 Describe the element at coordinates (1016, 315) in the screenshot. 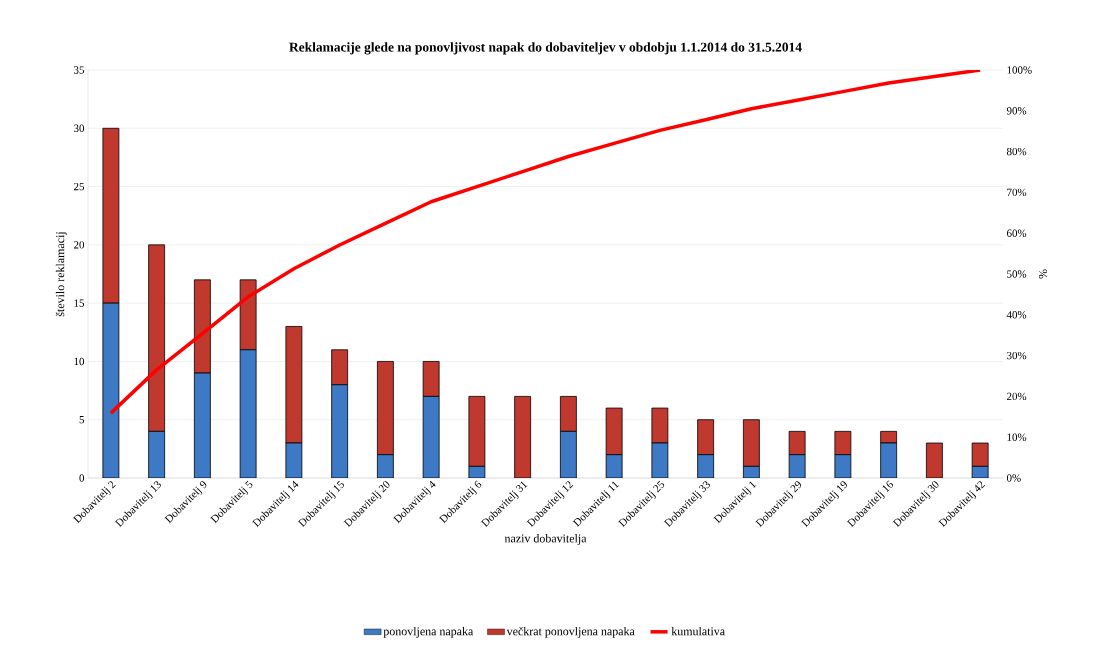

I see `y2-tick-label: 40%` at that location.